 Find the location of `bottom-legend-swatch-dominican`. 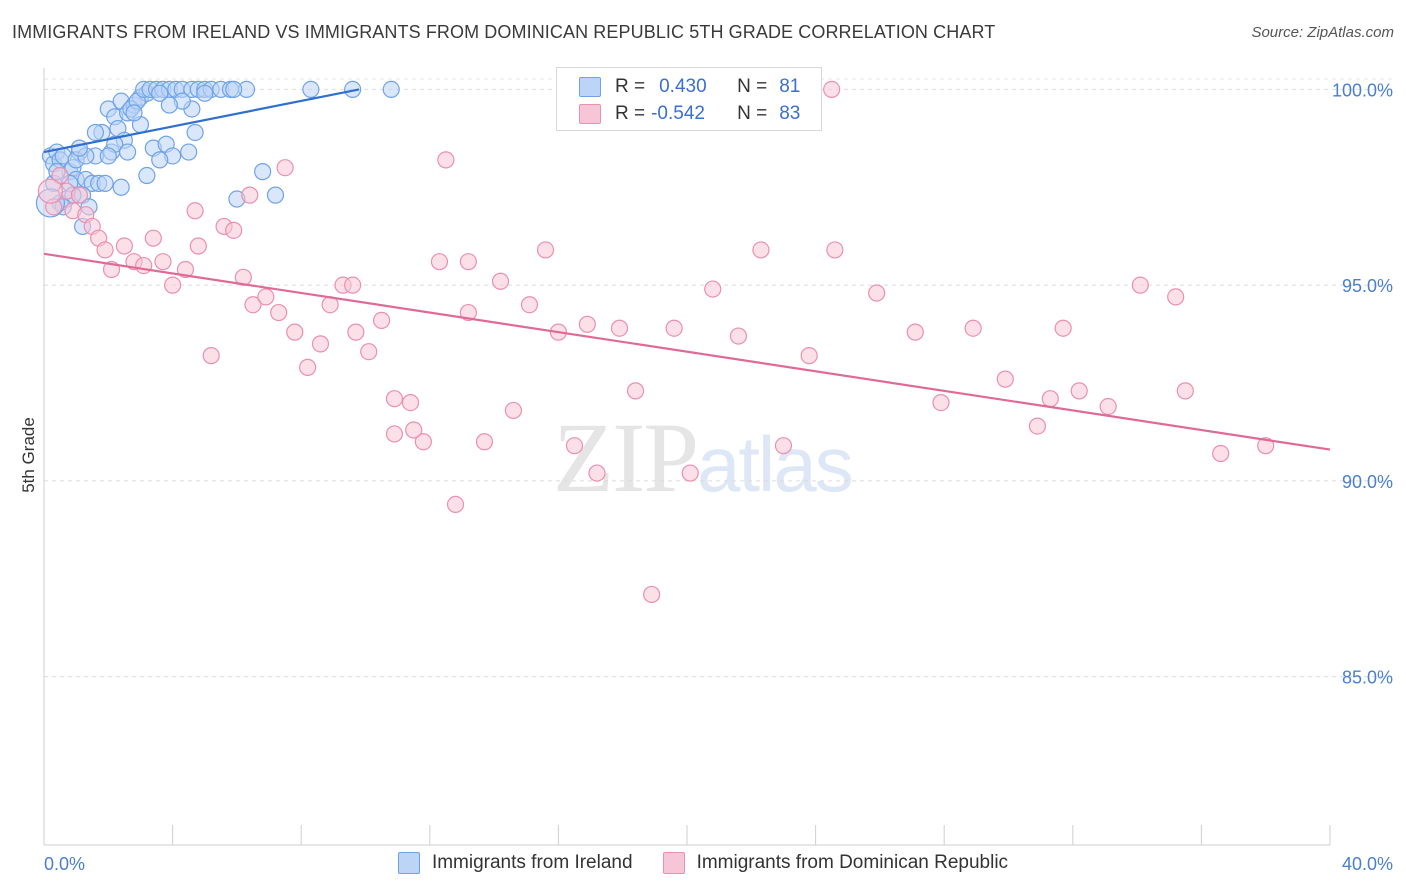

bottom-legend-swatch-dominican is located at coordinates (673, 863).